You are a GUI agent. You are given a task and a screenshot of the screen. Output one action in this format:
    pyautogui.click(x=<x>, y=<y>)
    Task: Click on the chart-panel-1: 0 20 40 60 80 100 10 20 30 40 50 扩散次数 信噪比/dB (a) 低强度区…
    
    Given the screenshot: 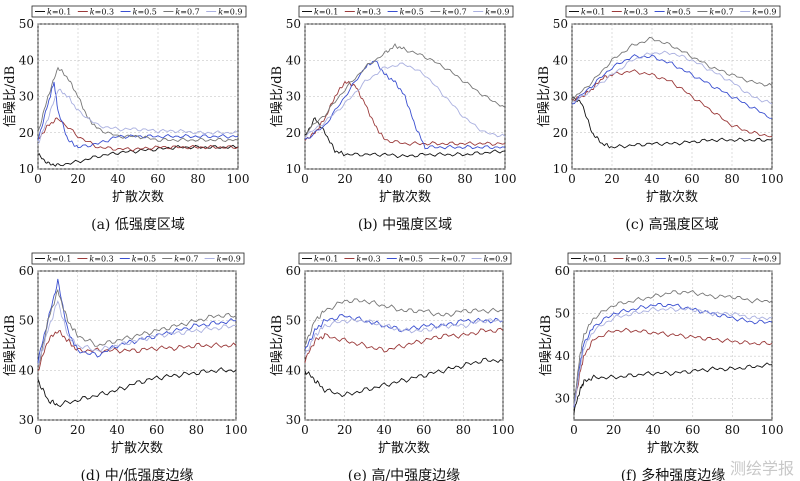 What is the action you would take?
    pyautogui.click(x=126, y=119)
    